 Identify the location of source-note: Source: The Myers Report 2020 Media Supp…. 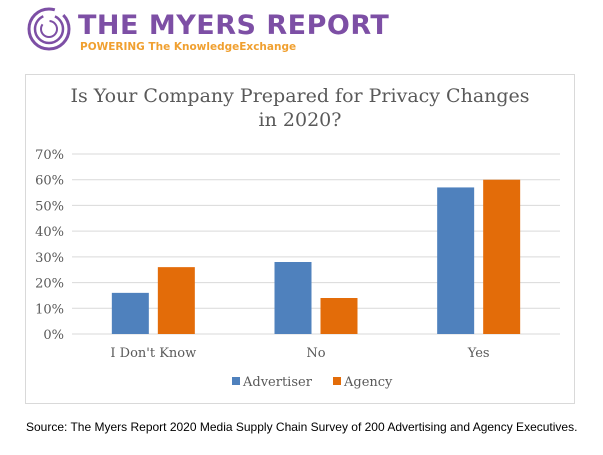
(302, 427).